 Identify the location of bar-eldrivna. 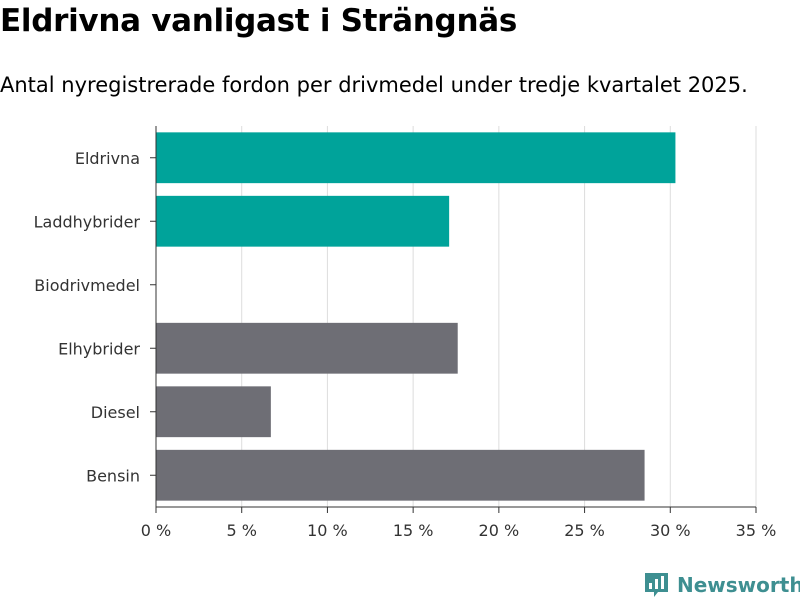
(416, 158).